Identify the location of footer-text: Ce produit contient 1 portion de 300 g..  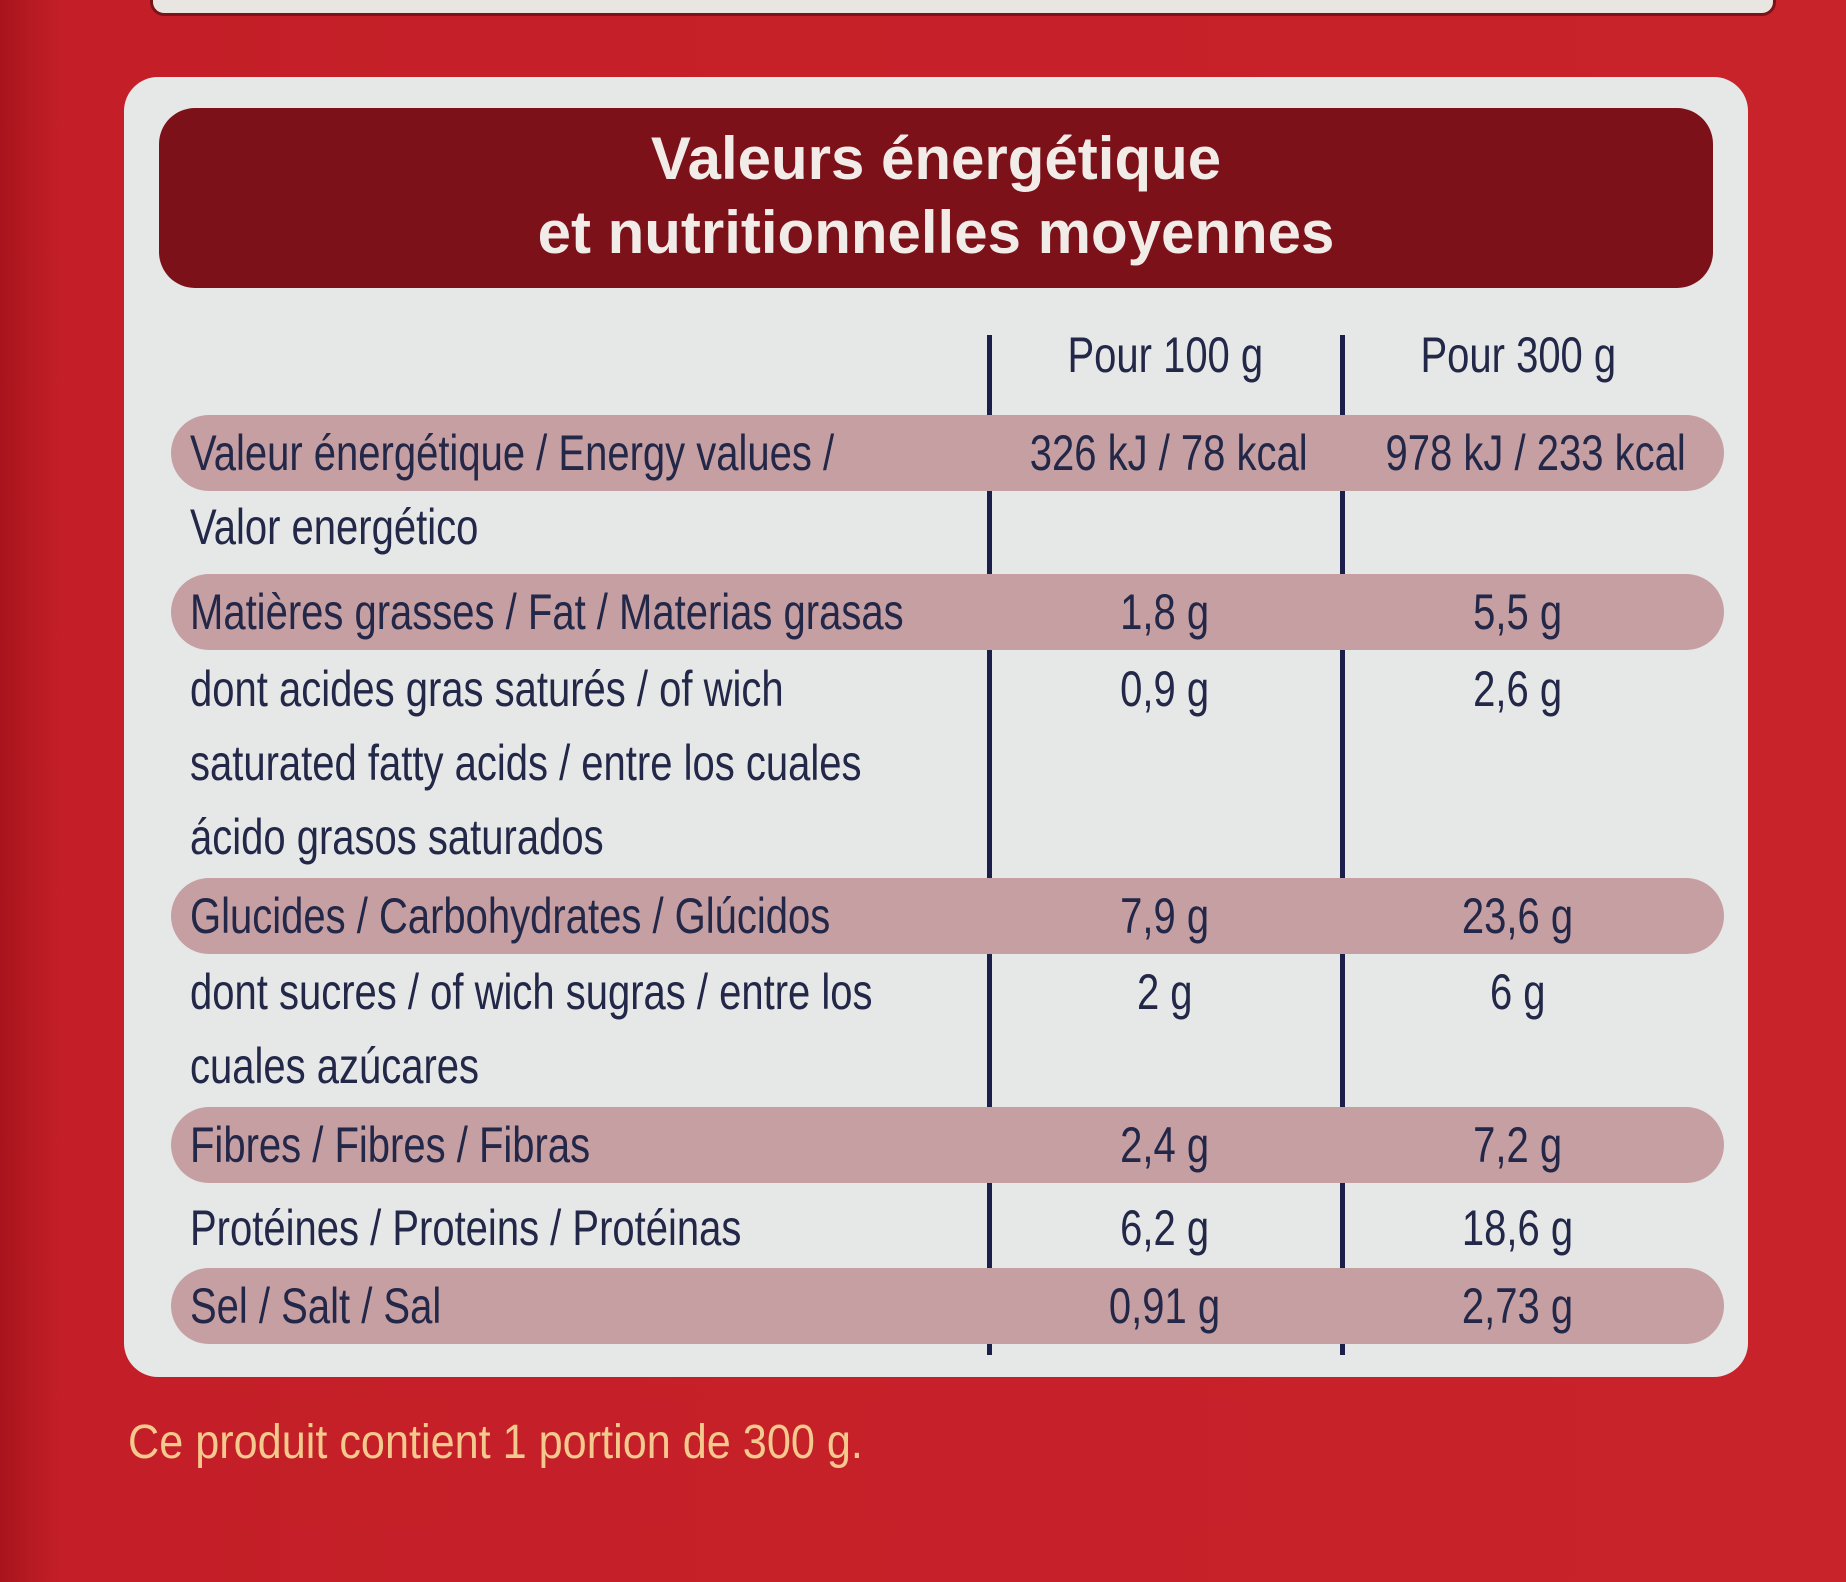
(495, 1442).